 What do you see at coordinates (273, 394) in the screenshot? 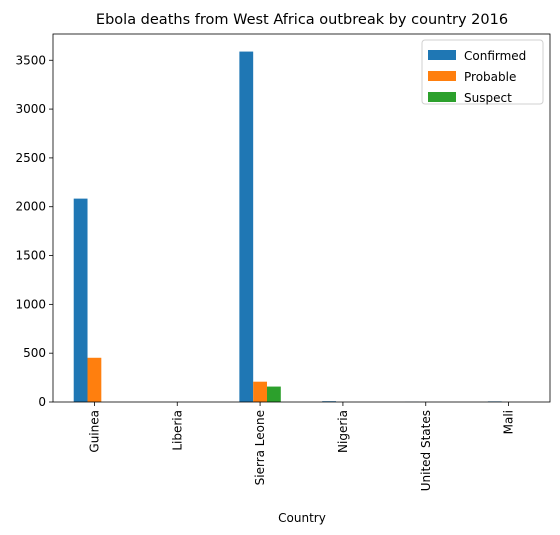
I see `bar-suspect-sierra-leone` at bounding box center [273, 394].